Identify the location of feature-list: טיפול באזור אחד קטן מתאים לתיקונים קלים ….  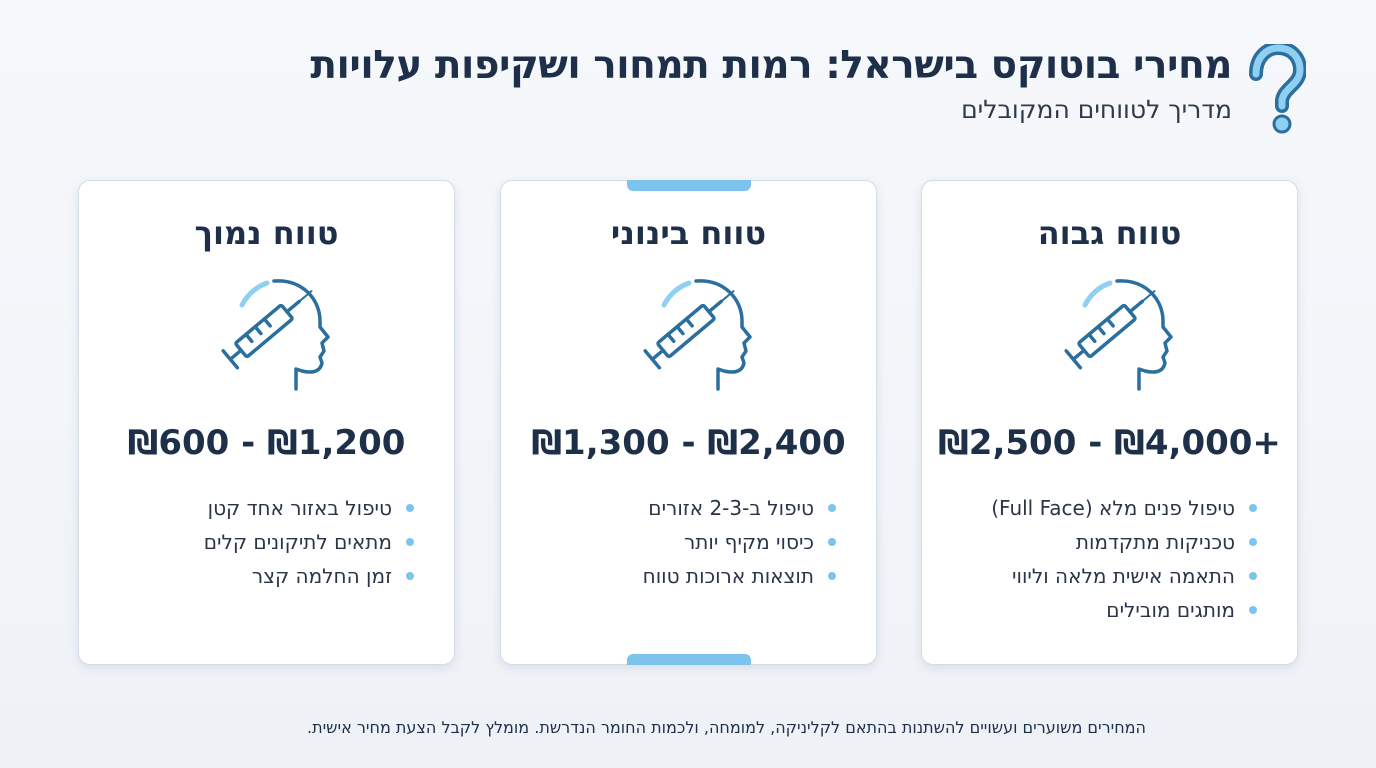
(256, 542).